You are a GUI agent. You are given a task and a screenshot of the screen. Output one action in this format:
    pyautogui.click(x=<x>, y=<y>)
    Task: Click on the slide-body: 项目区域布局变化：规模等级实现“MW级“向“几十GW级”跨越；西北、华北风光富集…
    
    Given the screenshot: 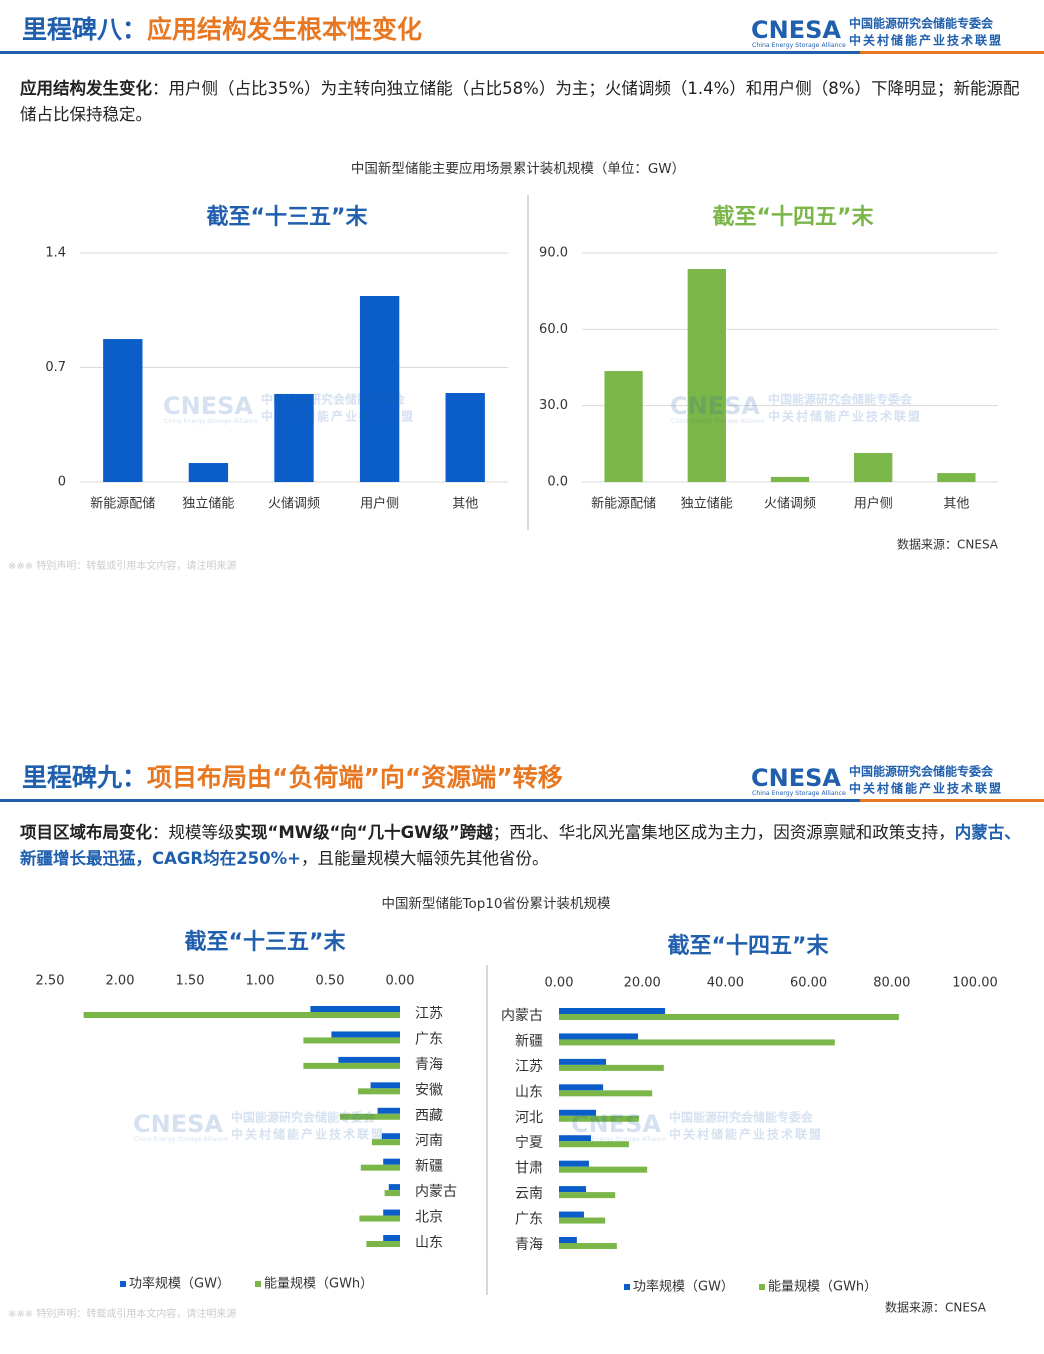 What is the action you would take?
    pyautogui.click(x=522, y=846)
    